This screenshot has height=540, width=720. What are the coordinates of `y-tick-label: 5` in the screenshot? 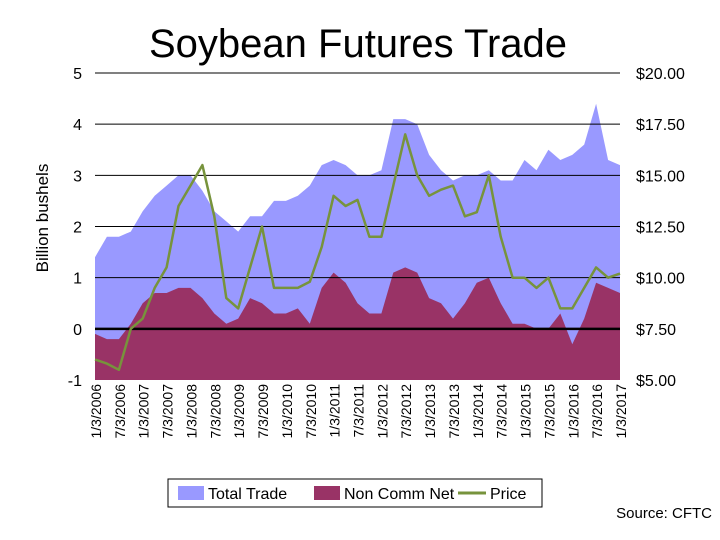 It's located at (77, 74).